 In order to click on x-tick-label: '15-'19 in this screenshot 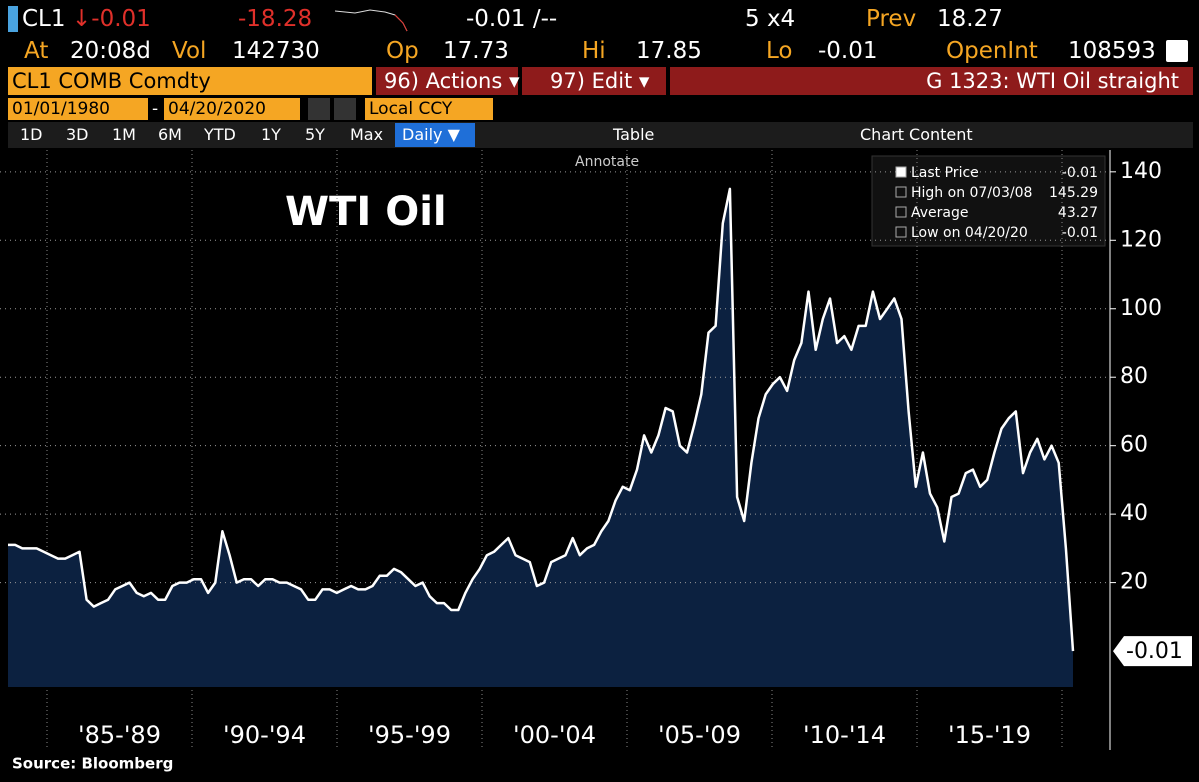, I will do `click(989, 735)`.